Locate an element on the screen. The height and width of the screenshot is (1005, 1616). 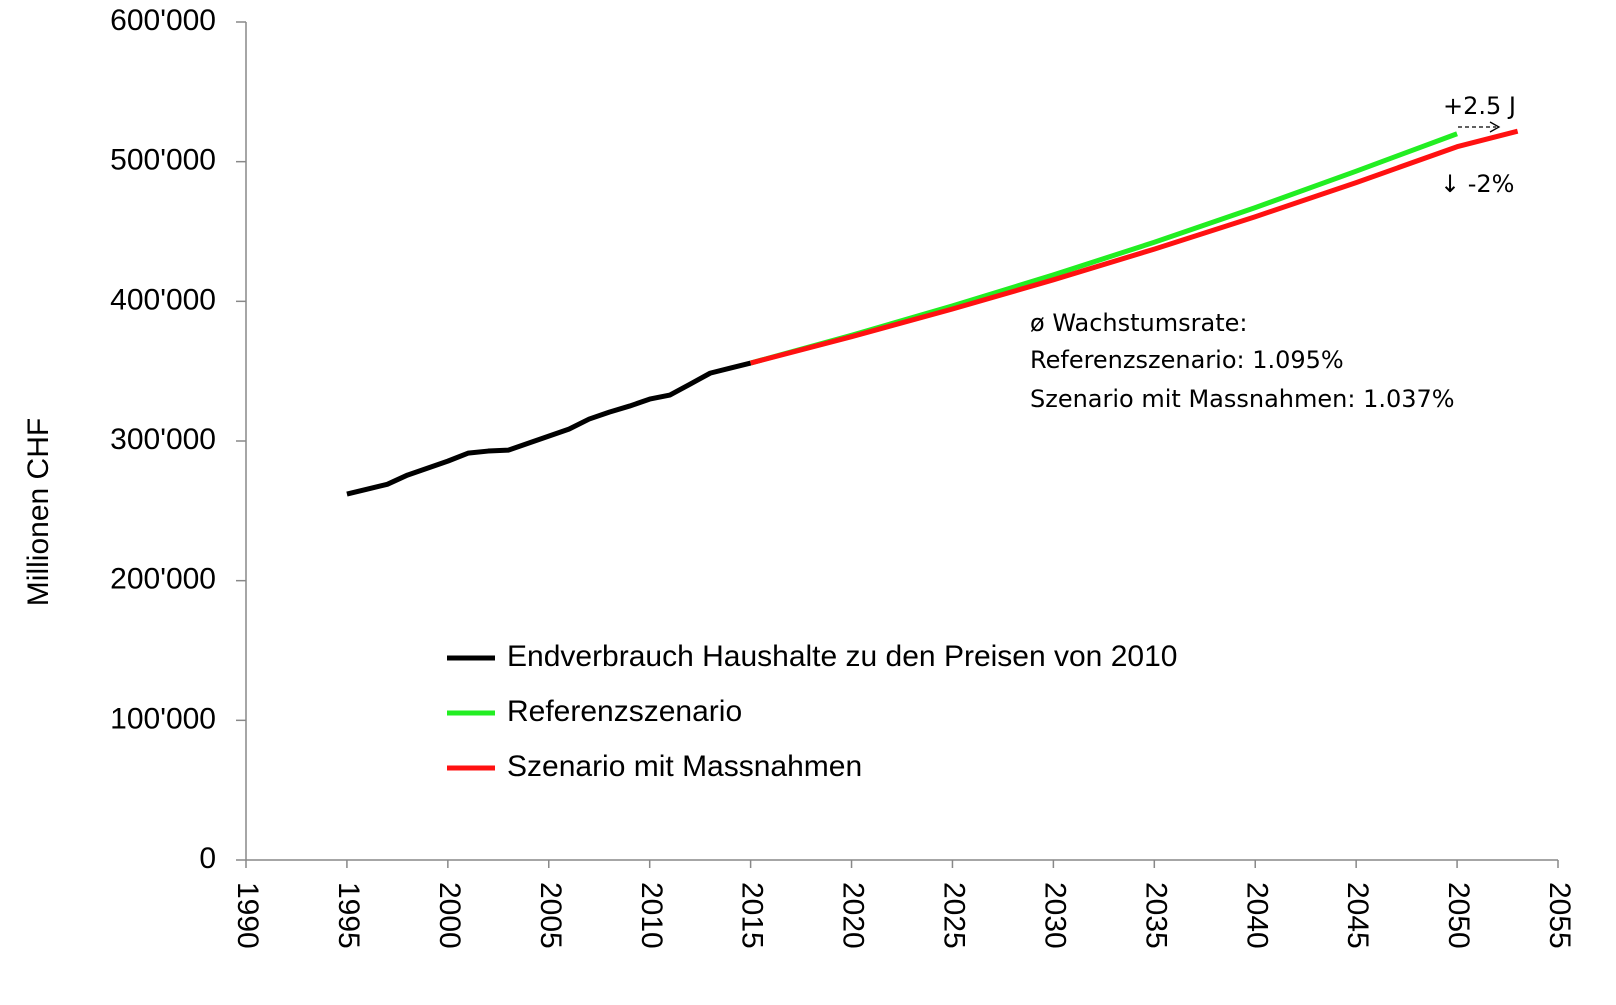
annotation: Szenario mit Massnahmen: 1.037% is located at coordinates (1242, 399).